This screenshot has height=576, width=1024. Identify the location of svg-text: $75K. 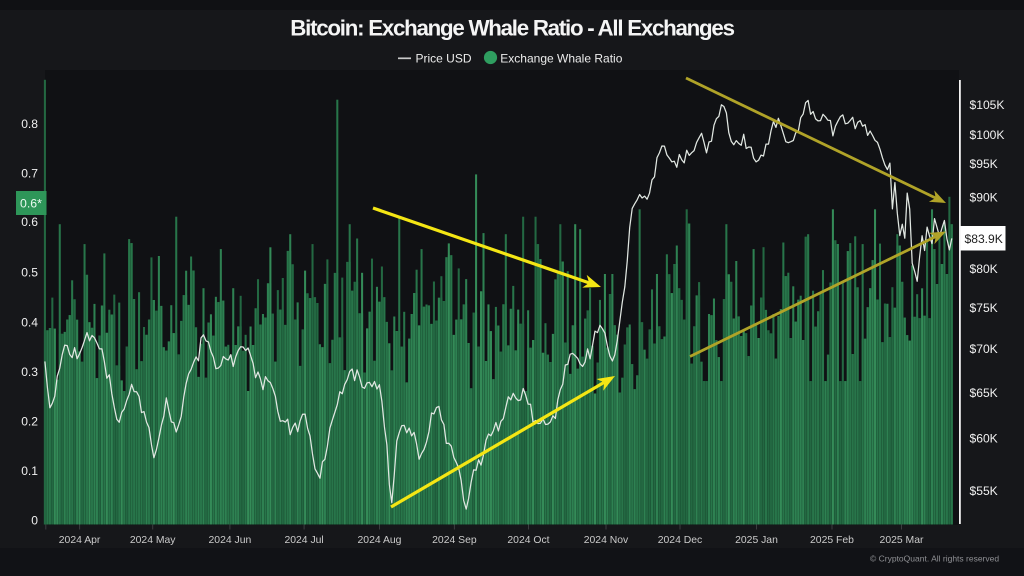
(984, 308).